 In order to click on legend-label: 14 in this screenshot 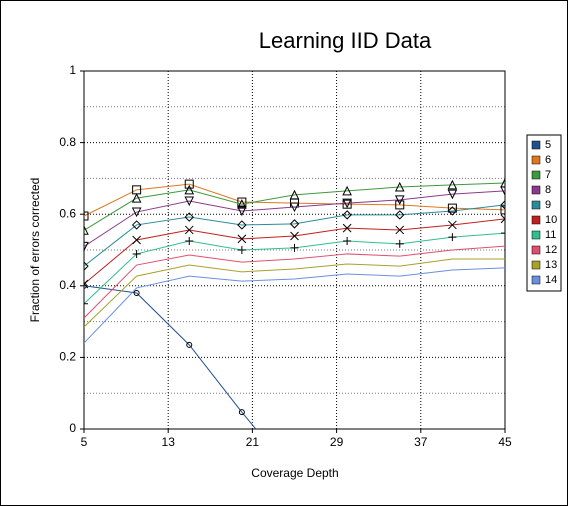, I will do `click(551, 280)`.